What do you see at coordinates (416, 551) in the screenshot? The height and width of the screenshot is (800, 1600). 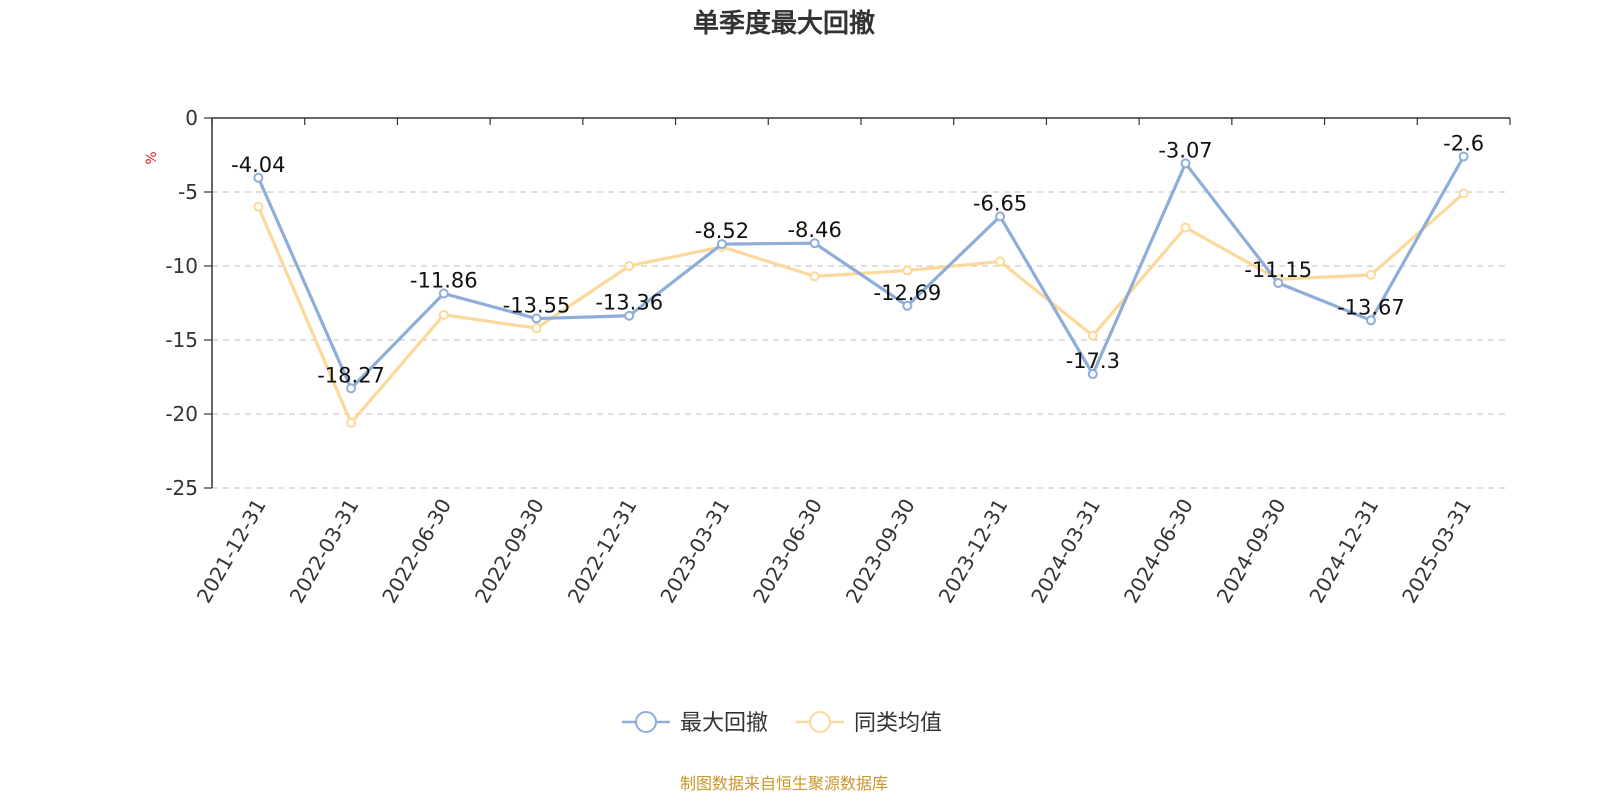 I see `x-tick-label: 2022-06-30` at bounding box center [416, 551].